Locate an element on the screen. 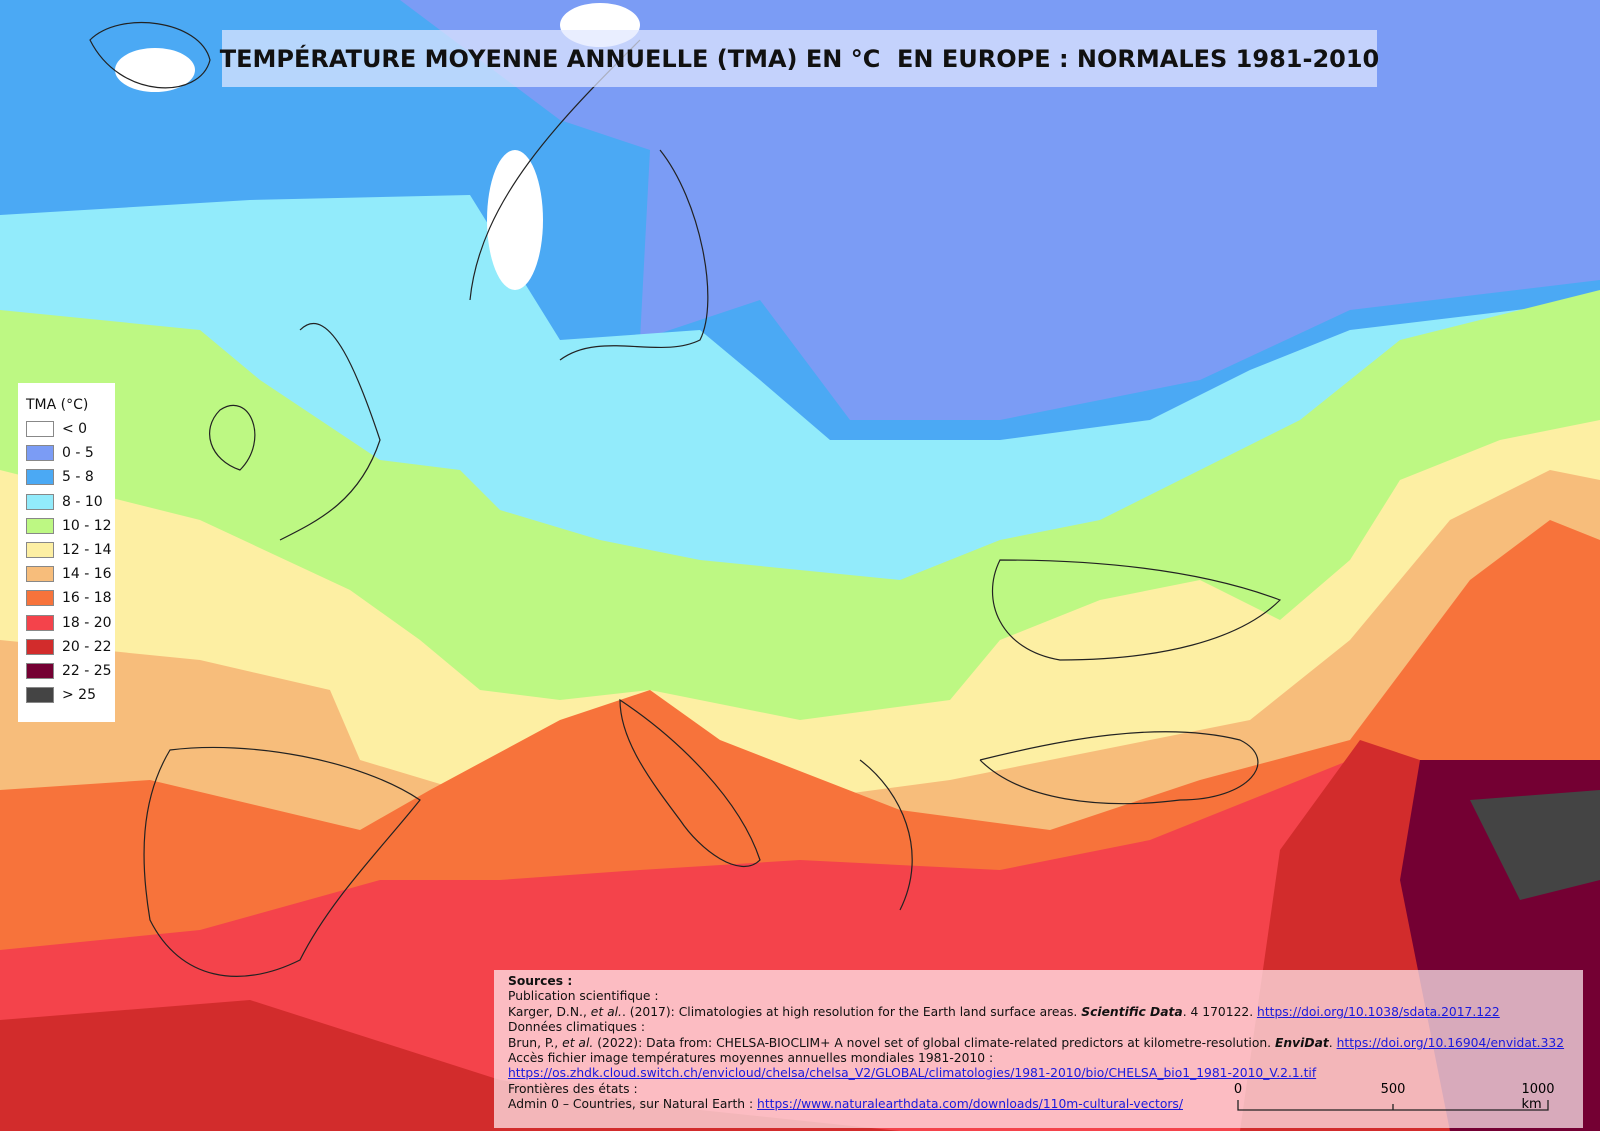 The width and height of the screenshot is (1600, 1131). legend-item: 0 - 5 is located at coordinates (60, 453).